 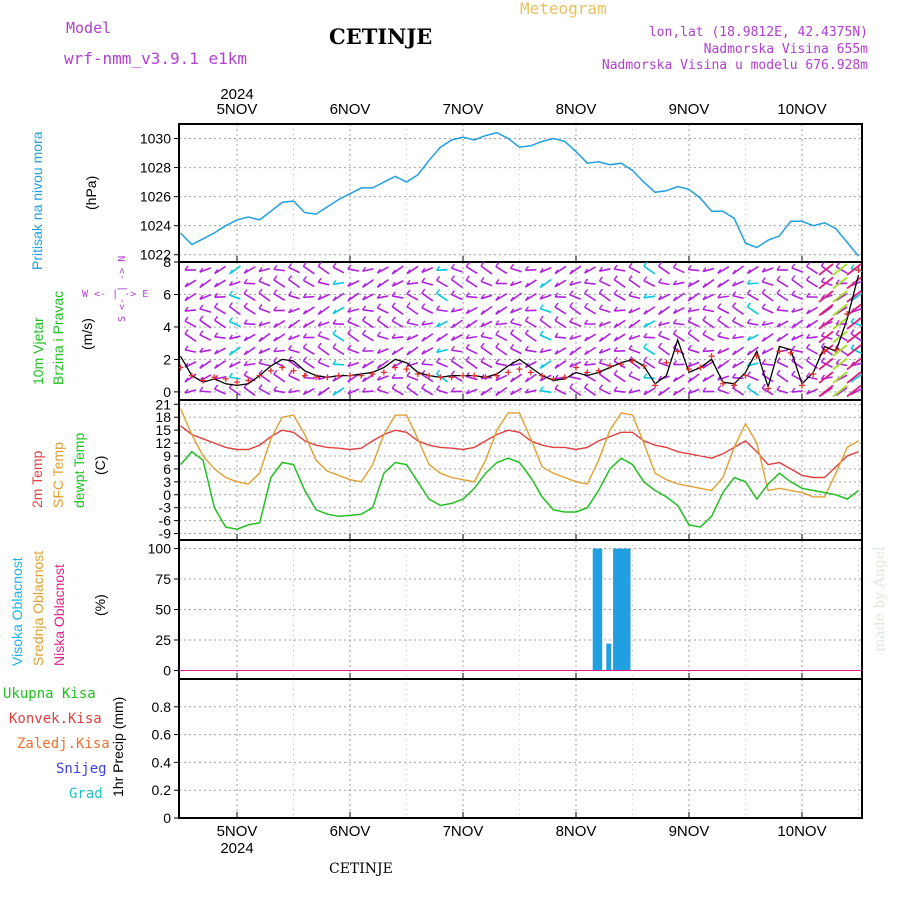 I want to click on cloud-ytick-label: 50, so click(x=163, y=610).